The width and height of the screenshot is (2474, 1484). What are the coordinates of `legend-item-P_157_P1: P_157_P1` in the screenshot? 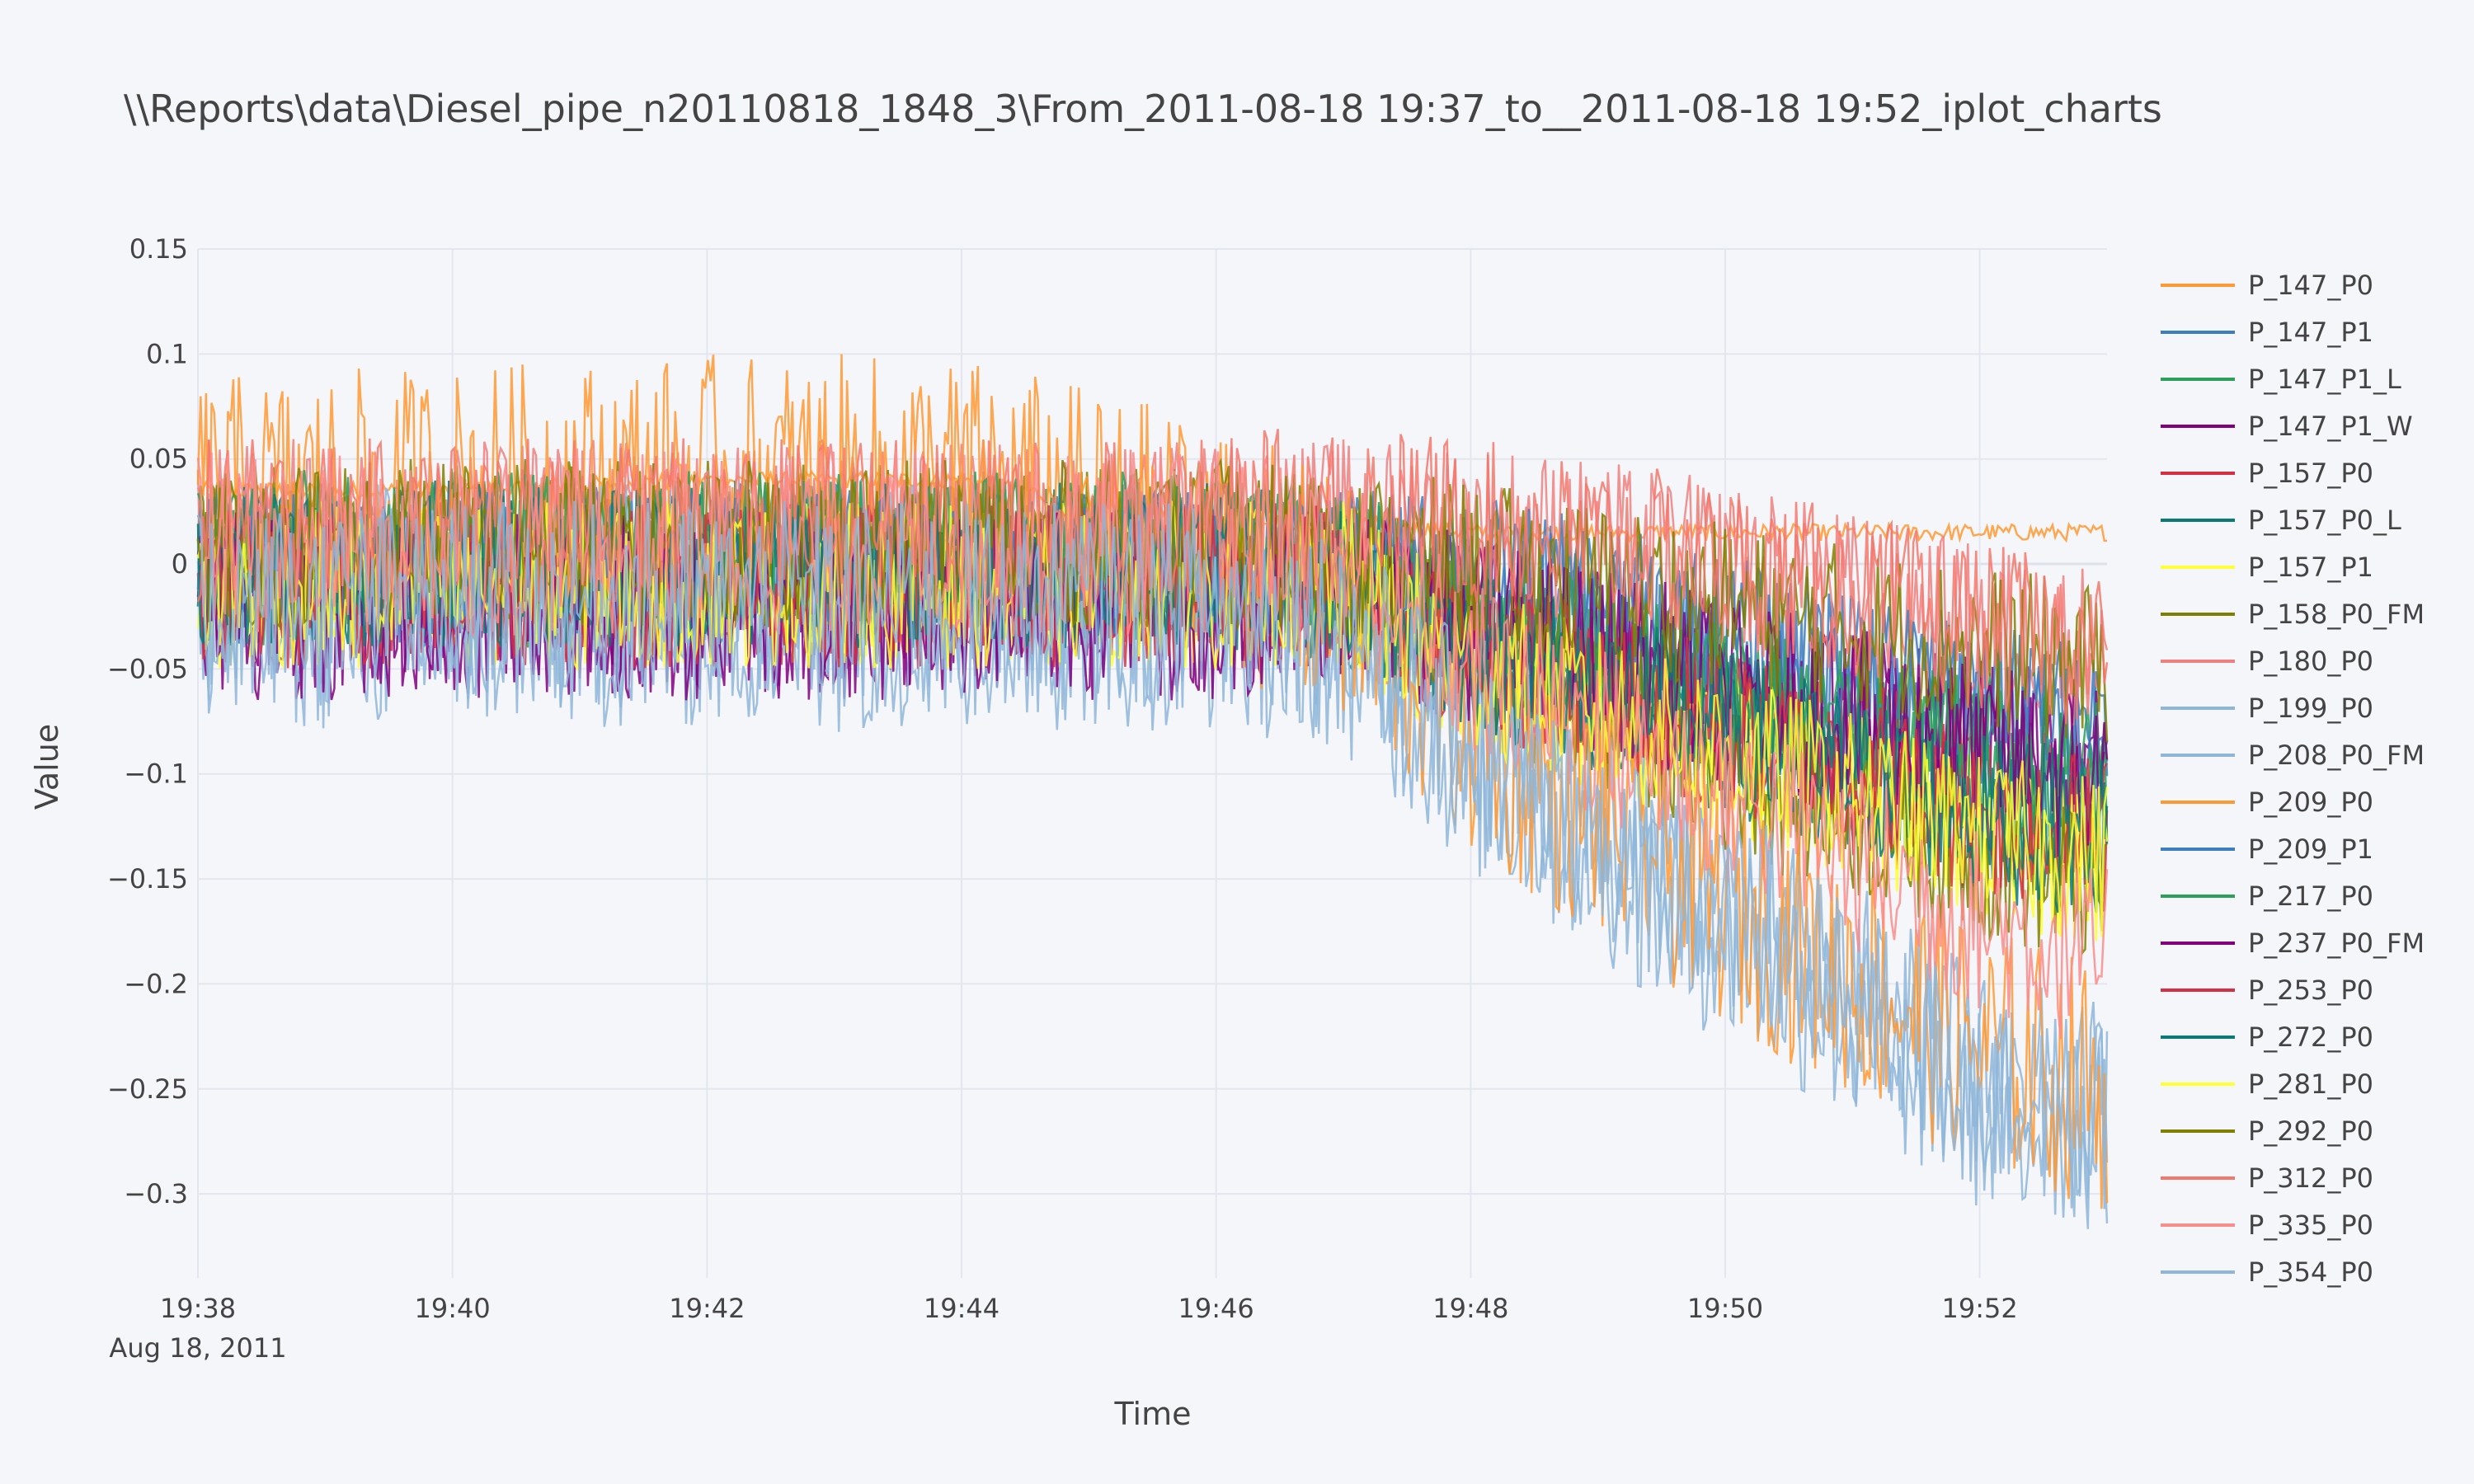 It's located at (2267, 567).